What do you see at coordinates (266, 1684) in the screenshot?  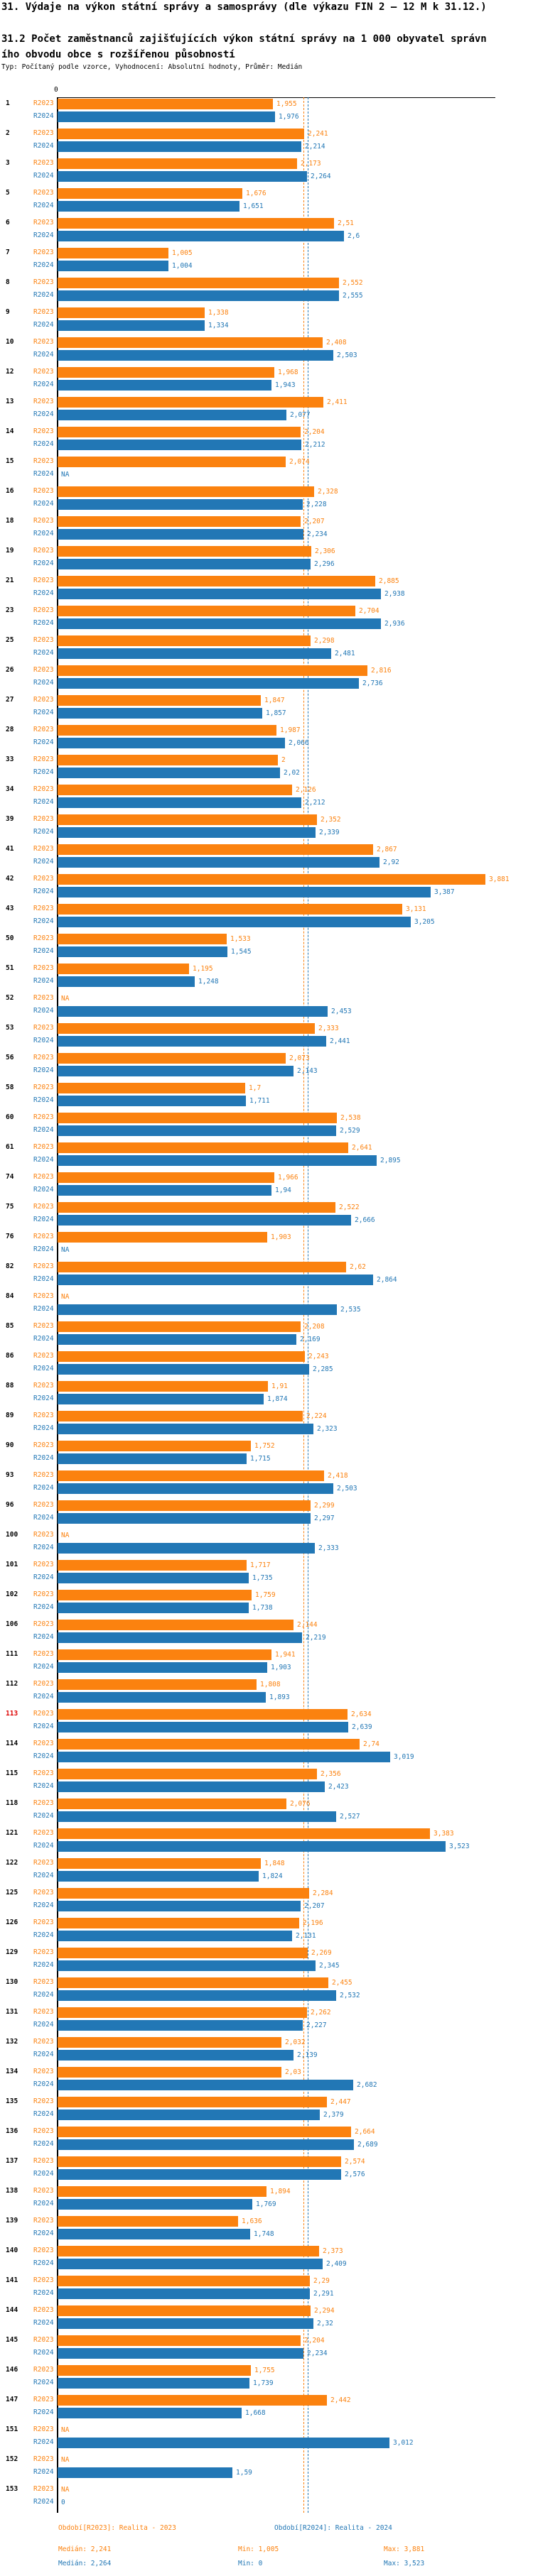 I see `bar-line-2023: R2023 1,808` at bounding box center [266, 1684].